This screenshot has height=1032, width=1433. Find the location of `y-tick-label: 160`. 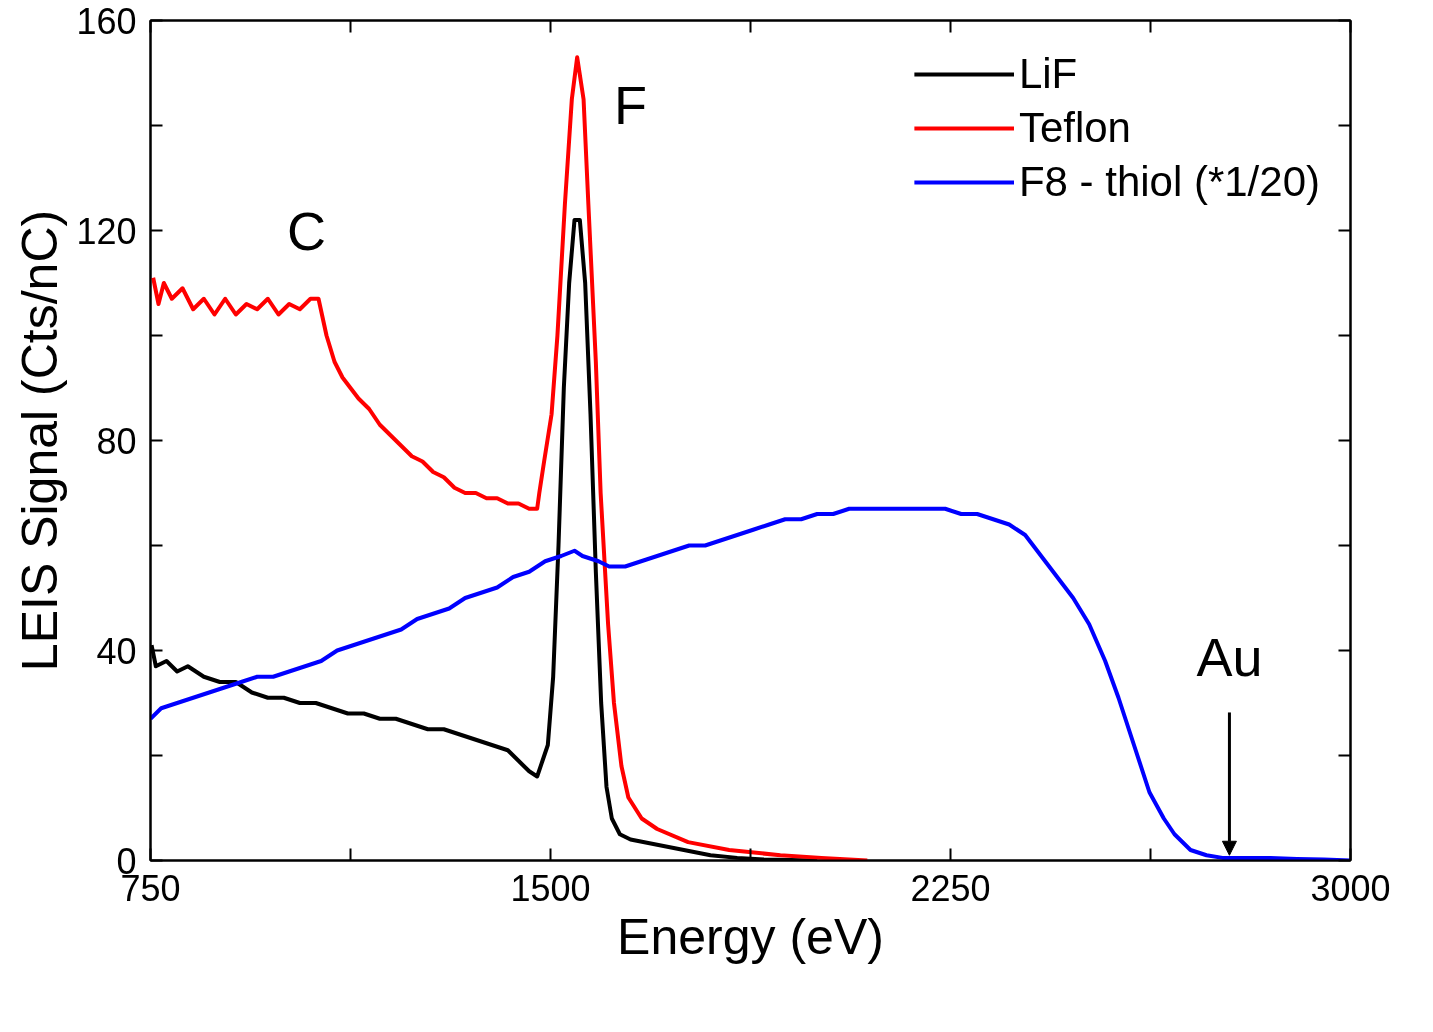

y-tick-label: 160 is located at coordinates (106, 21).